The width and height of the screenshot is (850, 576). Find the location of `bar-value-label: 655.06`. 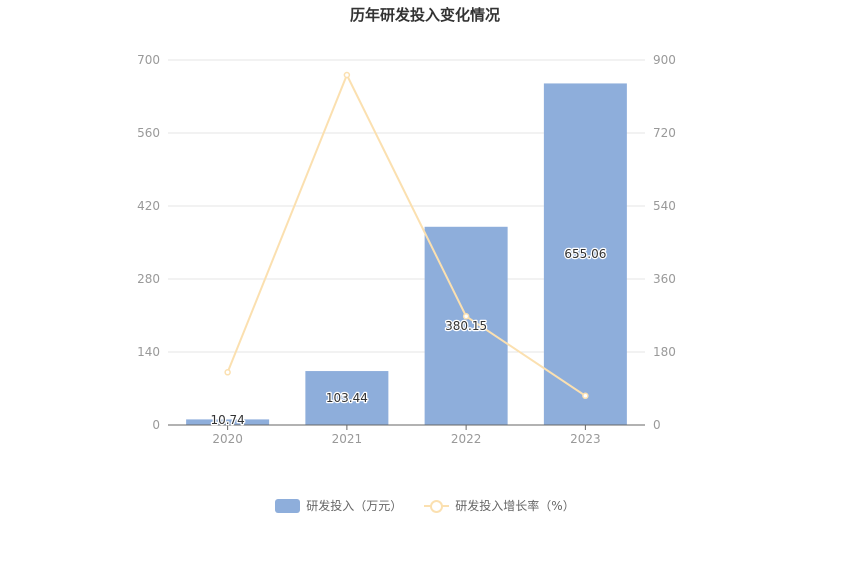

bar-value-label: 655.06 is located at coordinates (585, 254).